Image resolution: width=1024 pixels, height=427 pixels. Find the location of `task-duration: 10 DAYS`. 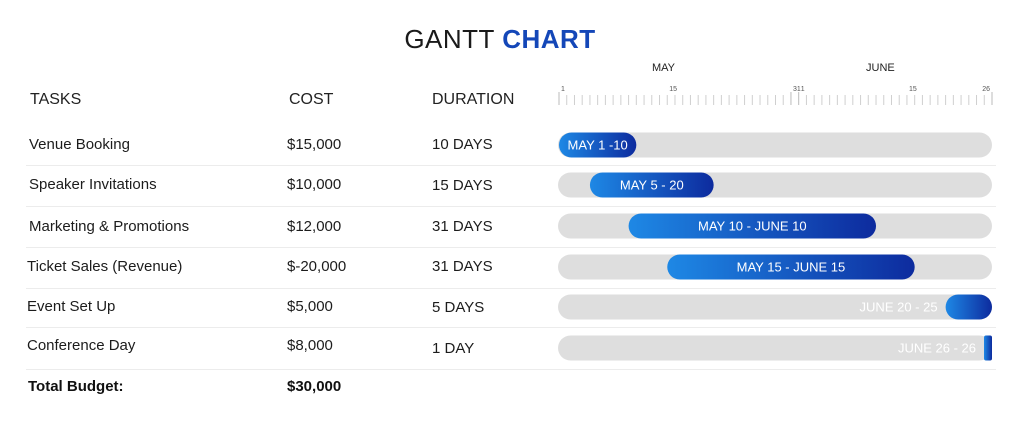

task-duration: 10 DAYS is located at coordinates (462, 144).